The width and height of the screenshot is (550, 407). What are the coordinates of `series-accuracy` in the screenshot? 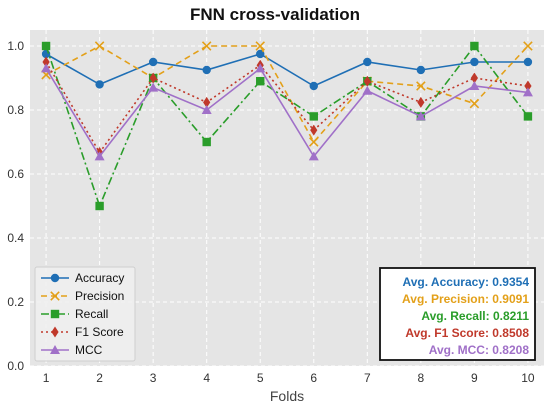 It's located at (287, 70).